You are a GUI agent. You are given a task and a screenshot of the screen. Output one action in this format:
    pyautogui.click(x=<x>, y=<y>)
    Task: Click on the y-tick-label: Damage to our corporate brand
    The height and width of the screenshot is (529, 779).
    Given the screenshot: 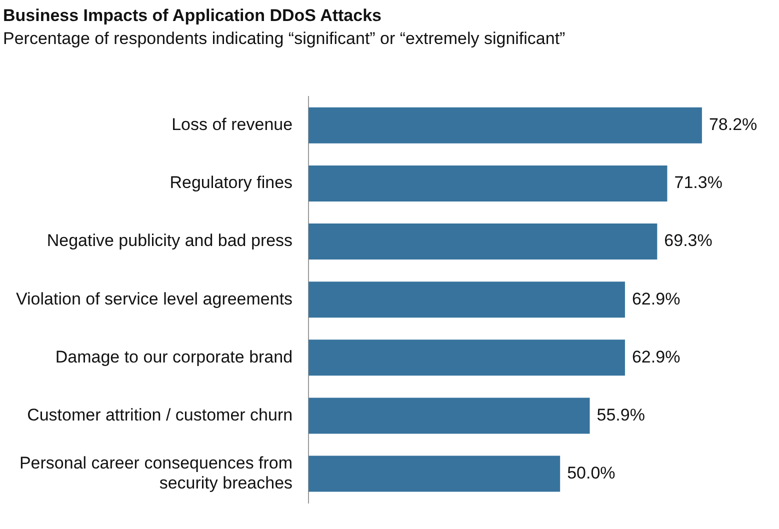 What is the action you would take?
    pyautogui.click(x=174, y=356)
    